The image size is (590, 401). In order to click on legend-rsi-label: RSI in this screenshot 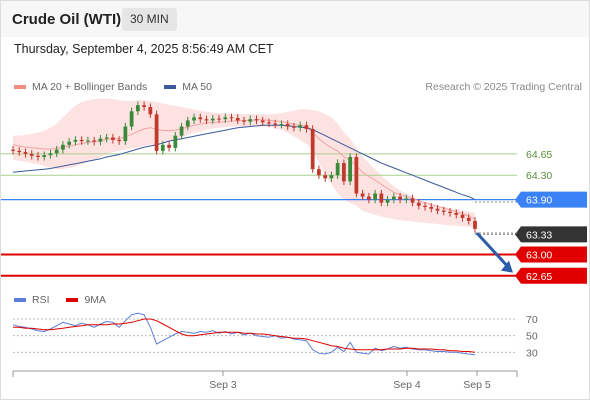, I will do `click(41, 300)`.